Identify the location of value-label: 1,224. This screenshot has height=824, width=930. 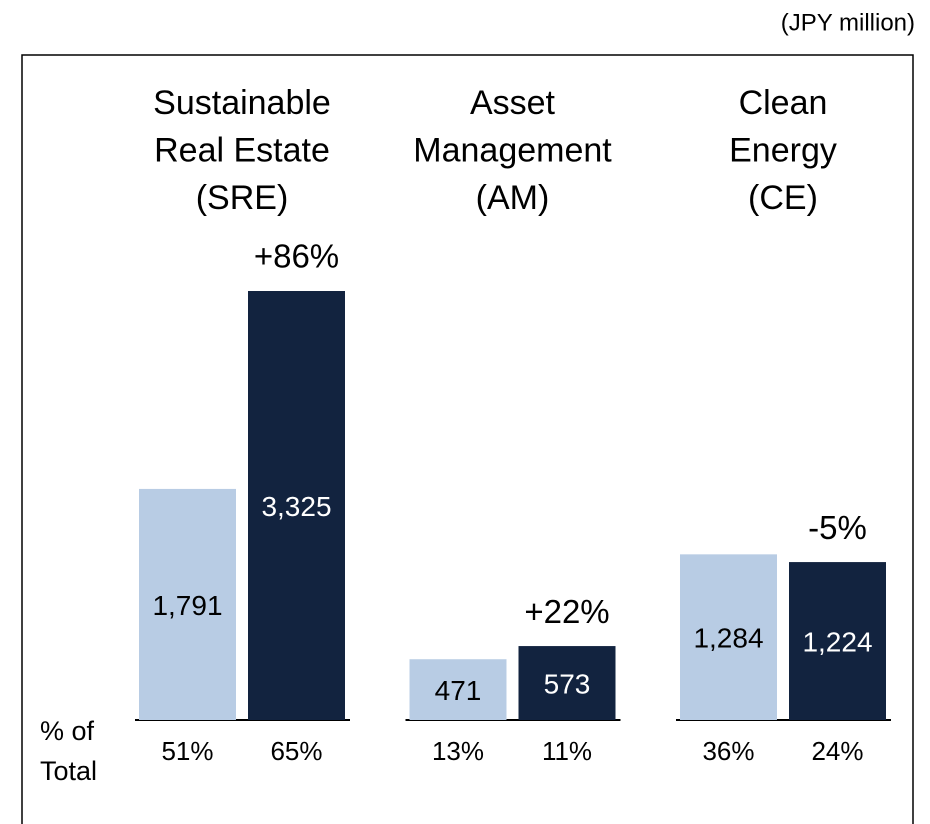
(837, 641).